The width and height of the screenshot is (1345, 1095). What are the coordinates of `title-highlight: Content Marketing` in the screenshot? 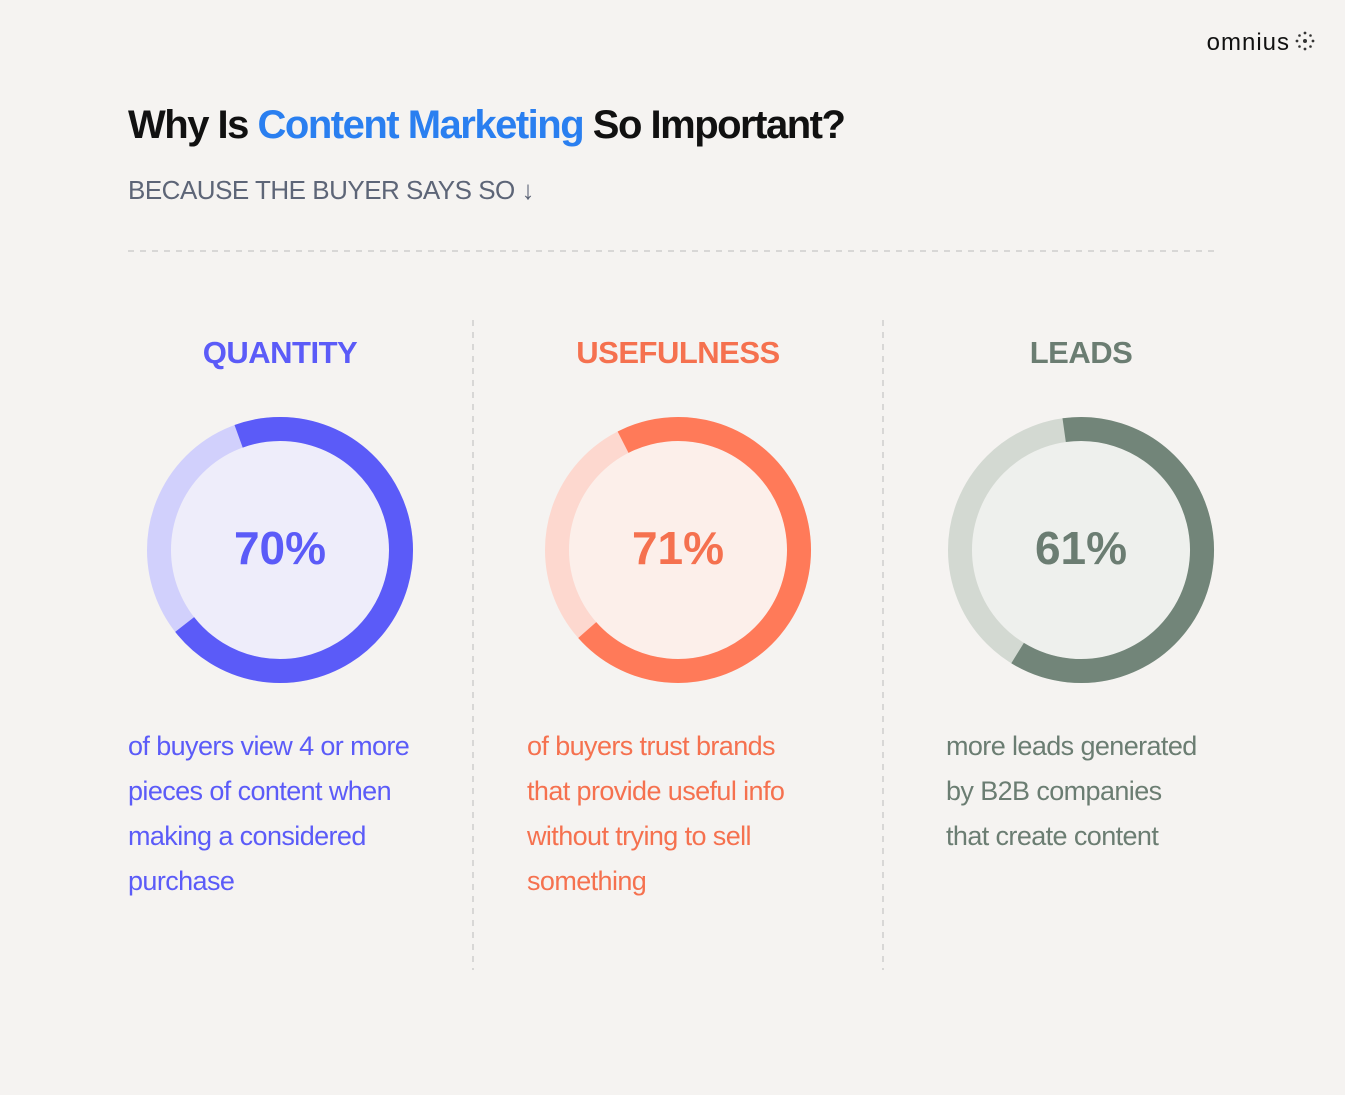 It's located at (421, 125).